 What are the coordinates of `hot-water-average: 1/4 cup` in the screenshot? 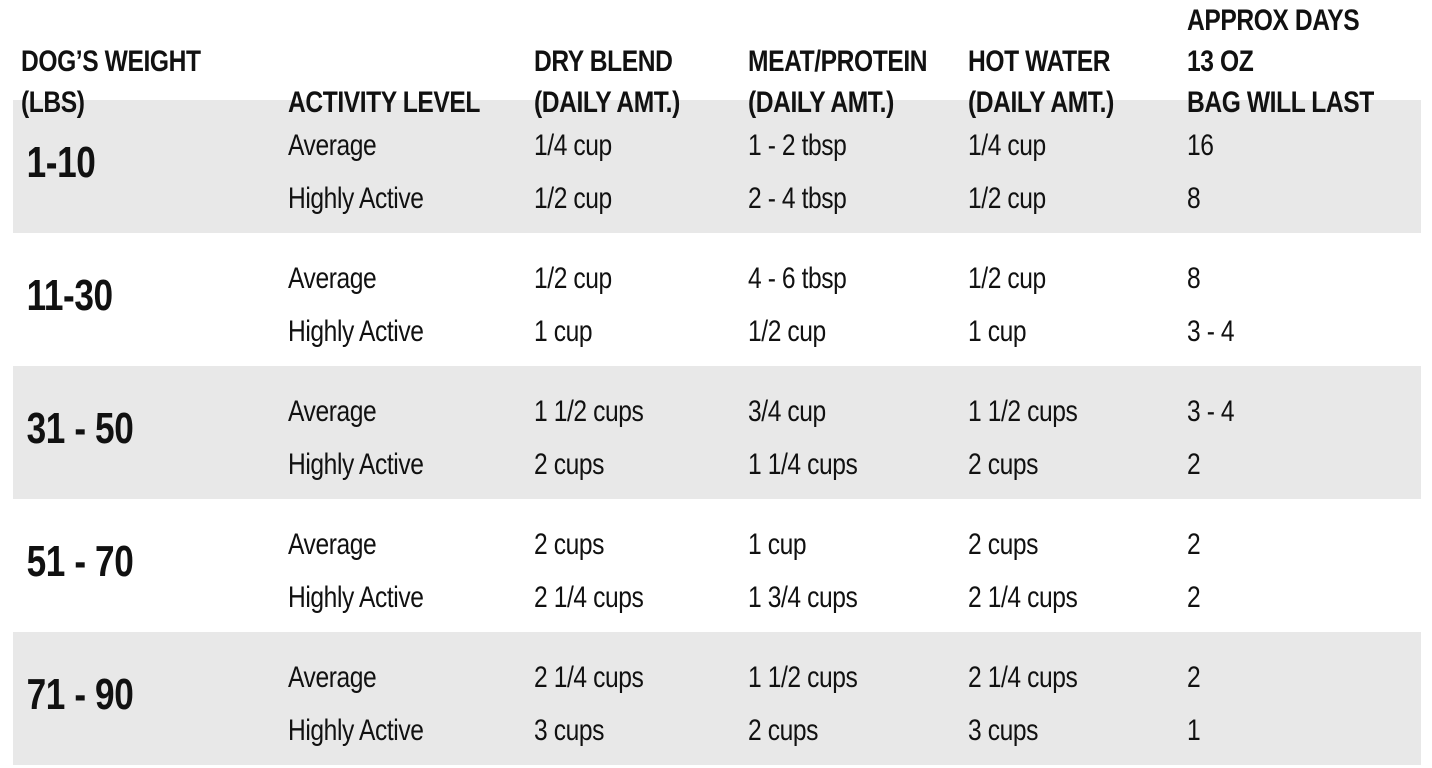 It's located at (1007, 145).